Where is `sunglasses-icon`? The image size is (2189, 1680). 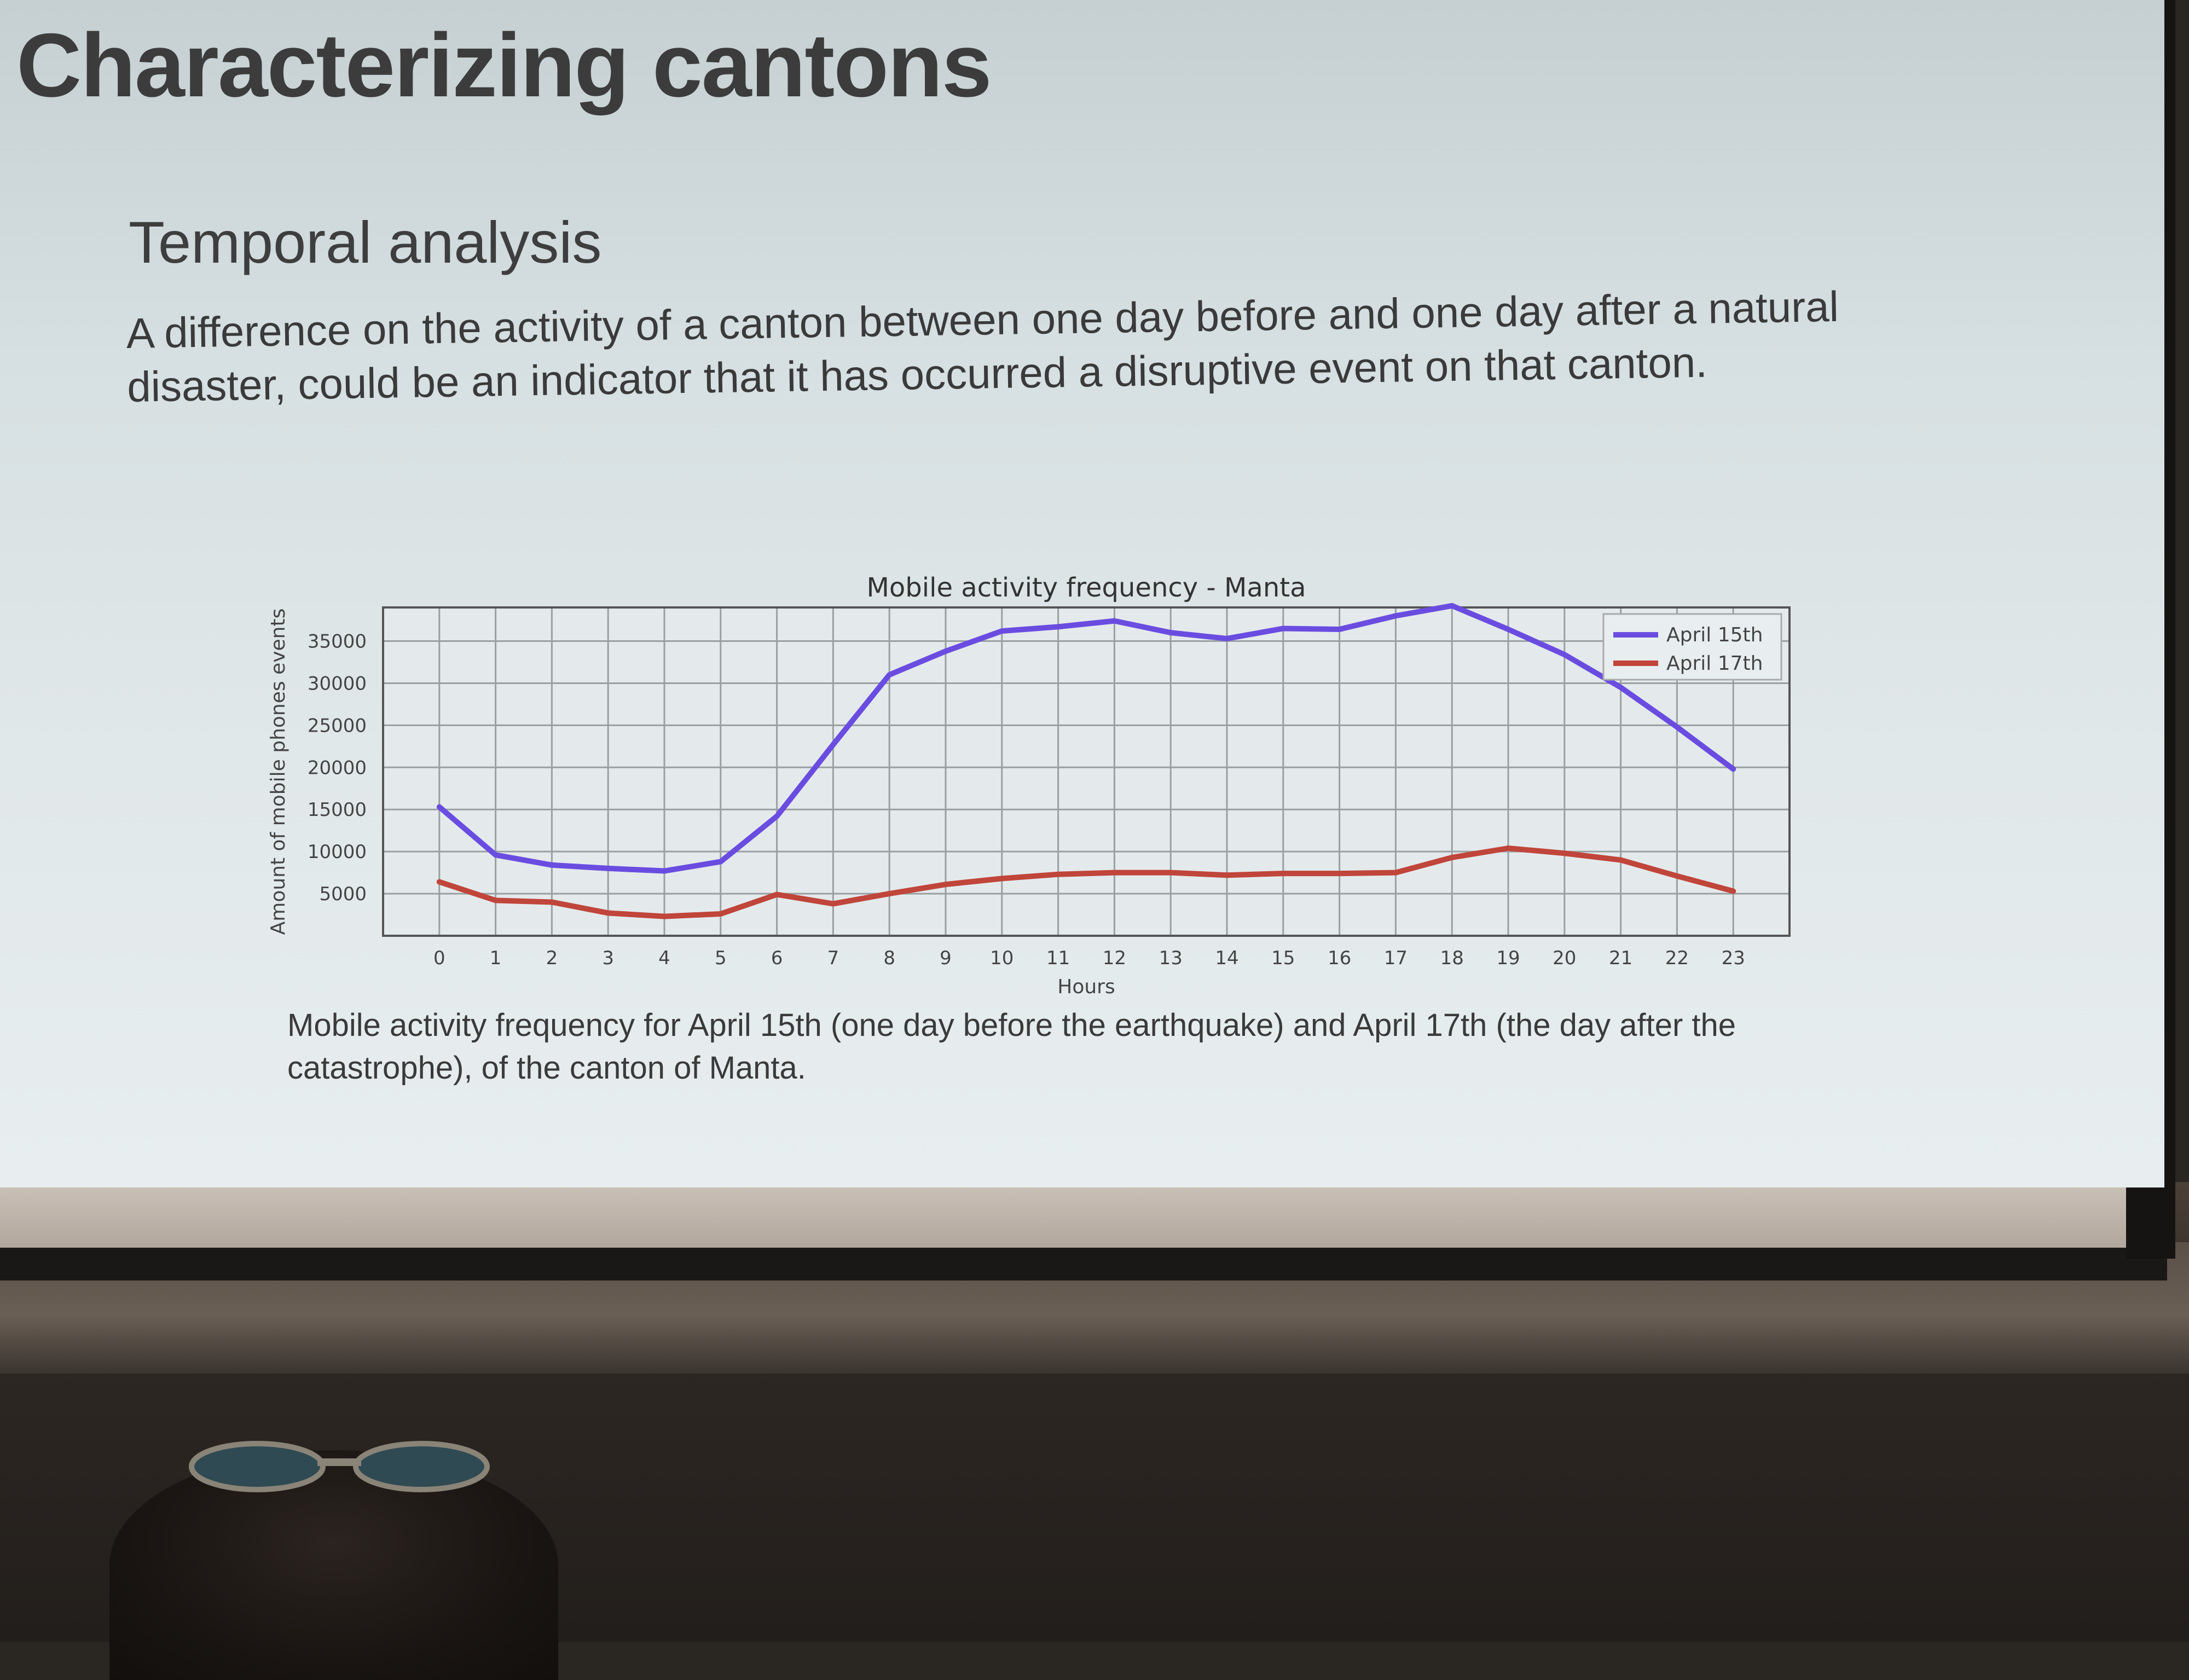 sunglasses-icon is located at coordinates (340, 1464).